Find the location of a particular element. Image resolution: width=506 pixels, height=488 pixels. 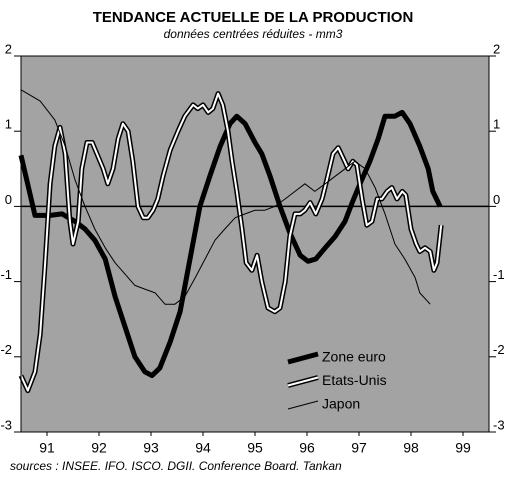

chart-title: TENDANCE ACTUELLE DE LA PRODUCTION is located at coordinates (253, 17).